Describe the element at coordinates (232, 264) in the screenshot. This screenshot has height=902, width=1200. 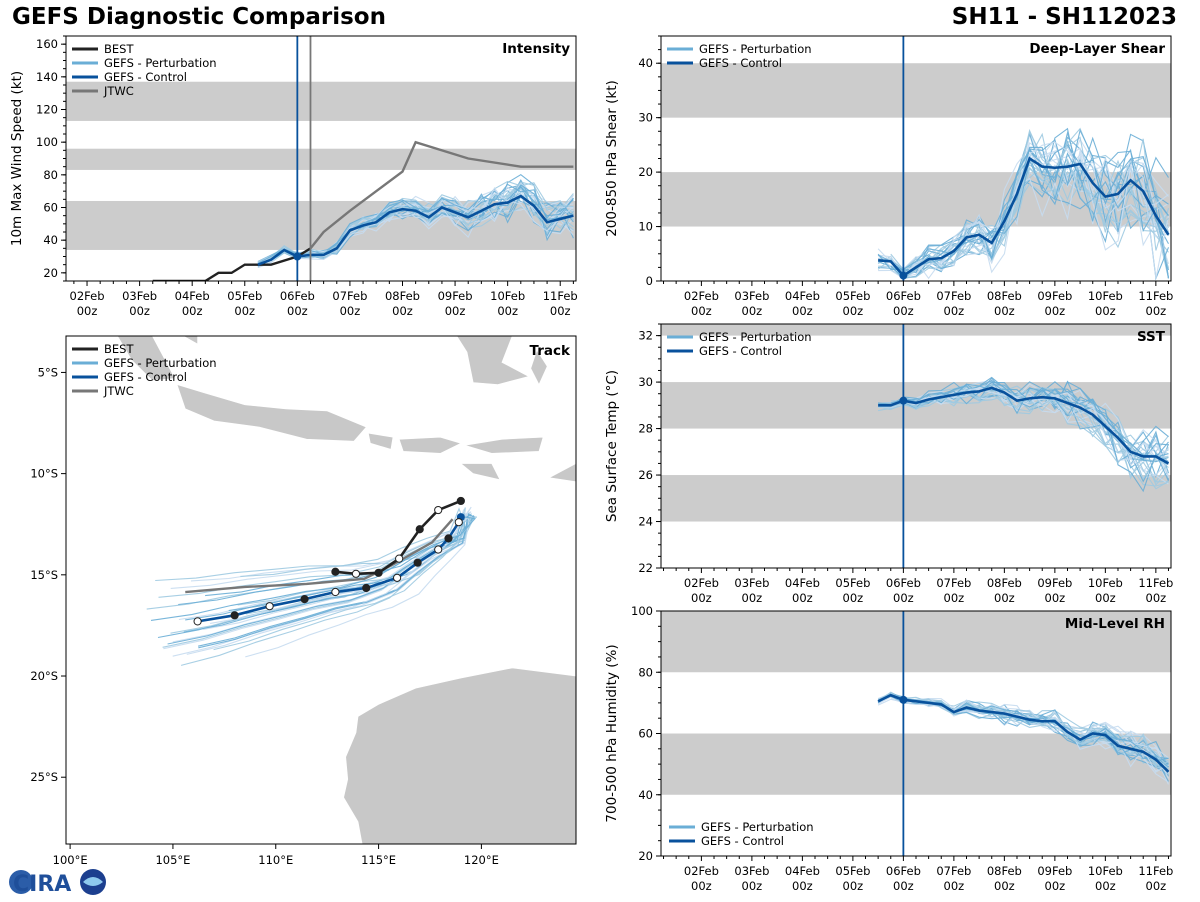
I see `best-track-line` at that location.